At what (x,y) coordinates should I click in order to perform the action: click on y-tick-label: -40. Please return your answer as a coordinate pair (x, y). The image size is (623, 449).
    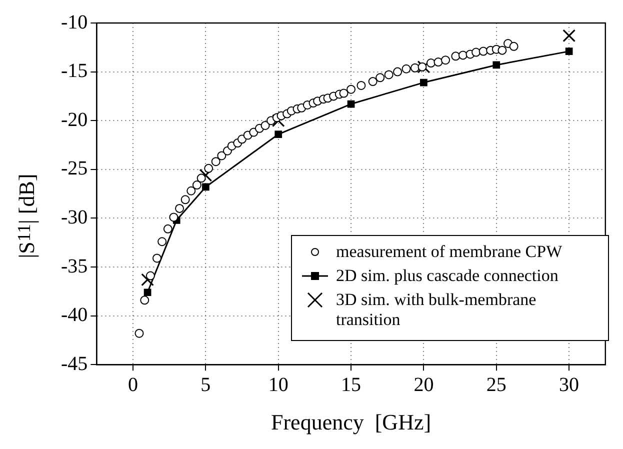
    Looking at the image, I should click on (74, 315).